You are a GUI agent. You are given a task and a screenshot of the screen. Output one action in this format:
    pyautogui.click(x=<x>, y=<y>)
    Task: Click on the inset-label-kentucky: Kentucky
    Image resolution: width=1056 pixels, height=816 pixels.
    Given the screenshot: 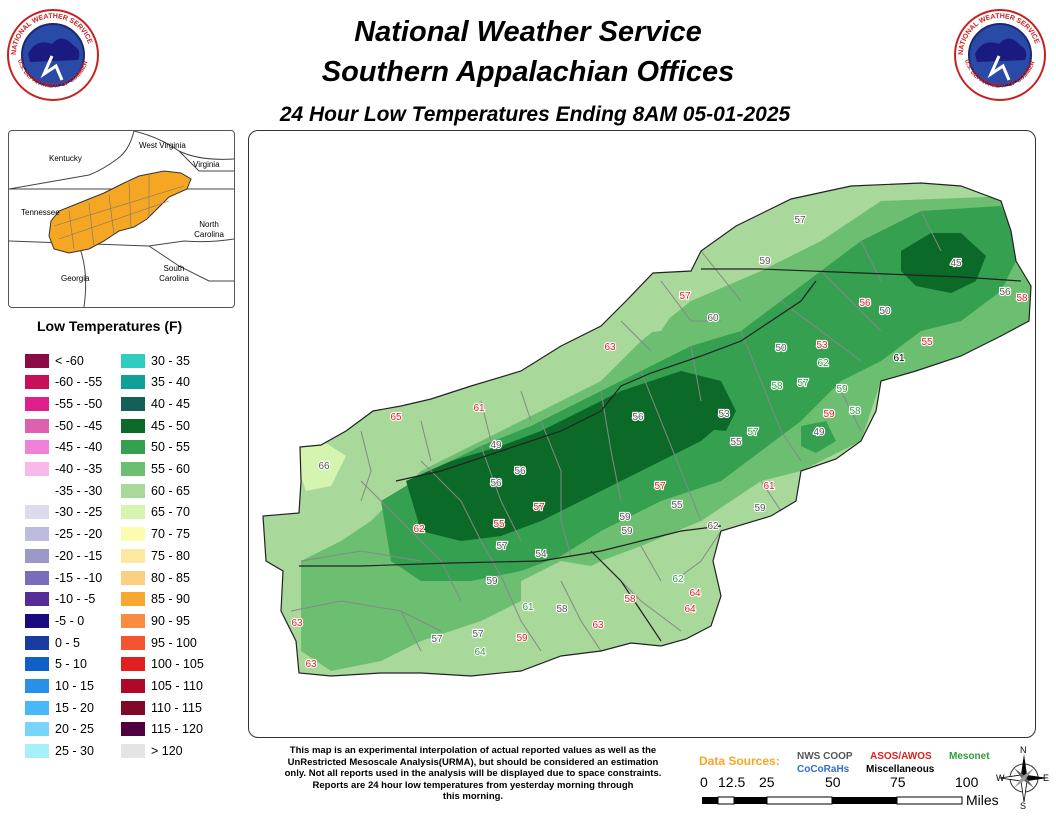 What is the action you would take?
    pyautogui.click(x=65, y=158)
    